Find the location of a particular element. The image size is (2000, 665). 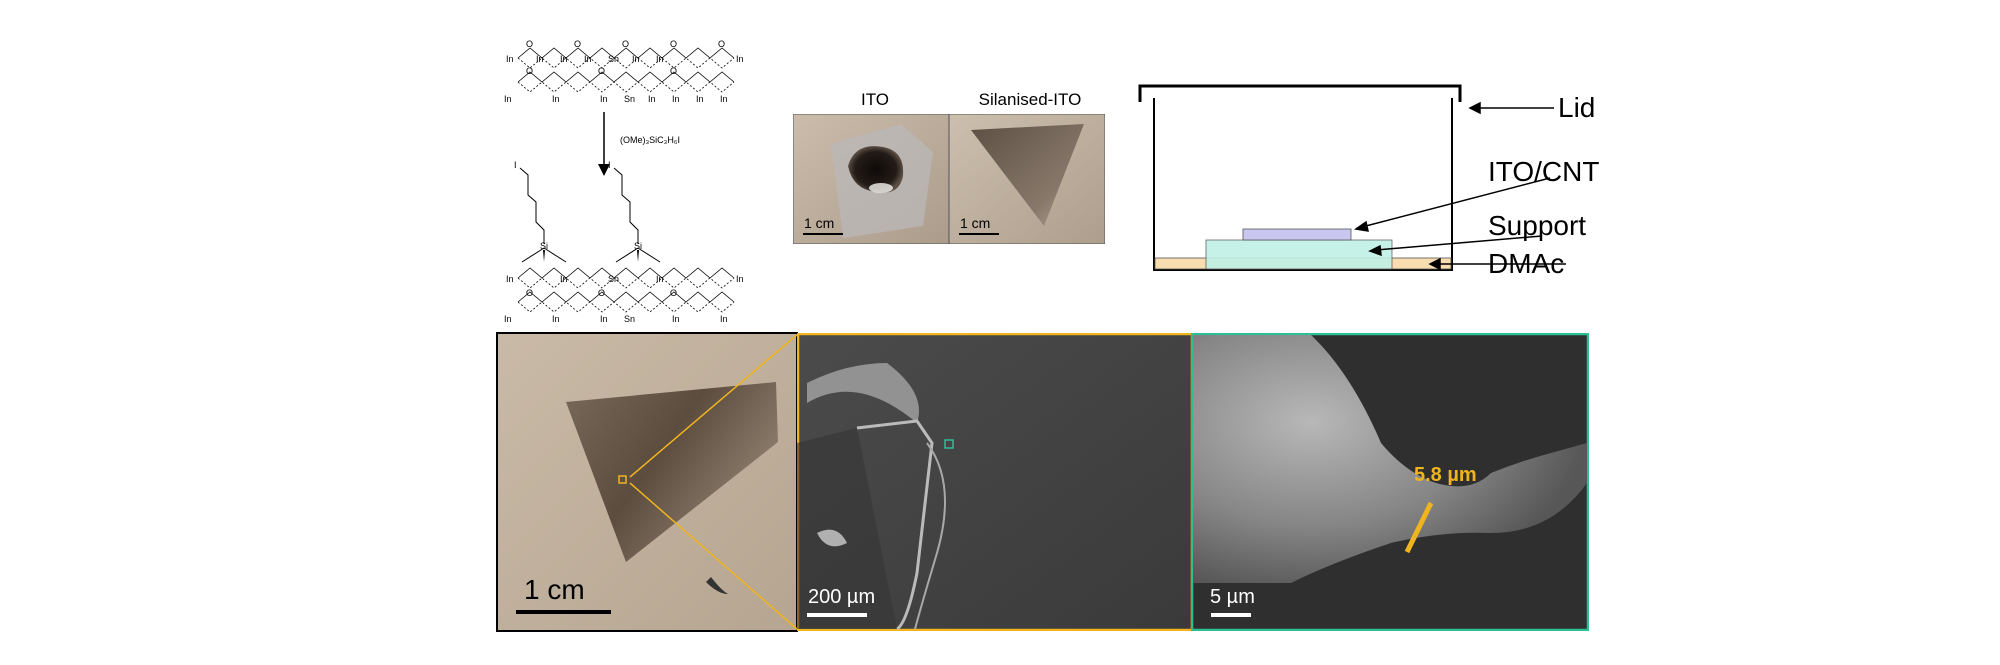

lid is located at coordinates (1300, 93).